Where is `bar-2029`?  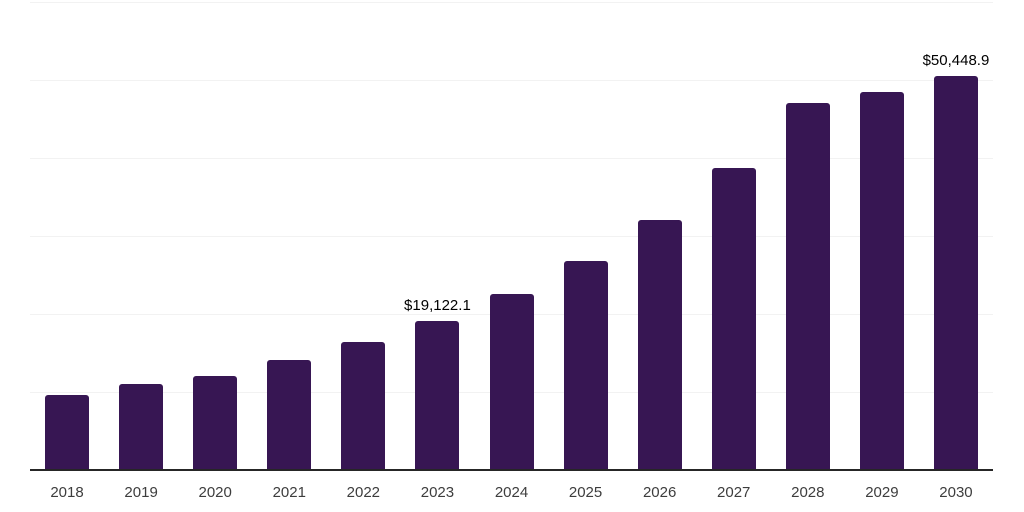 bar-2029 is located at coordinates (881, 281).